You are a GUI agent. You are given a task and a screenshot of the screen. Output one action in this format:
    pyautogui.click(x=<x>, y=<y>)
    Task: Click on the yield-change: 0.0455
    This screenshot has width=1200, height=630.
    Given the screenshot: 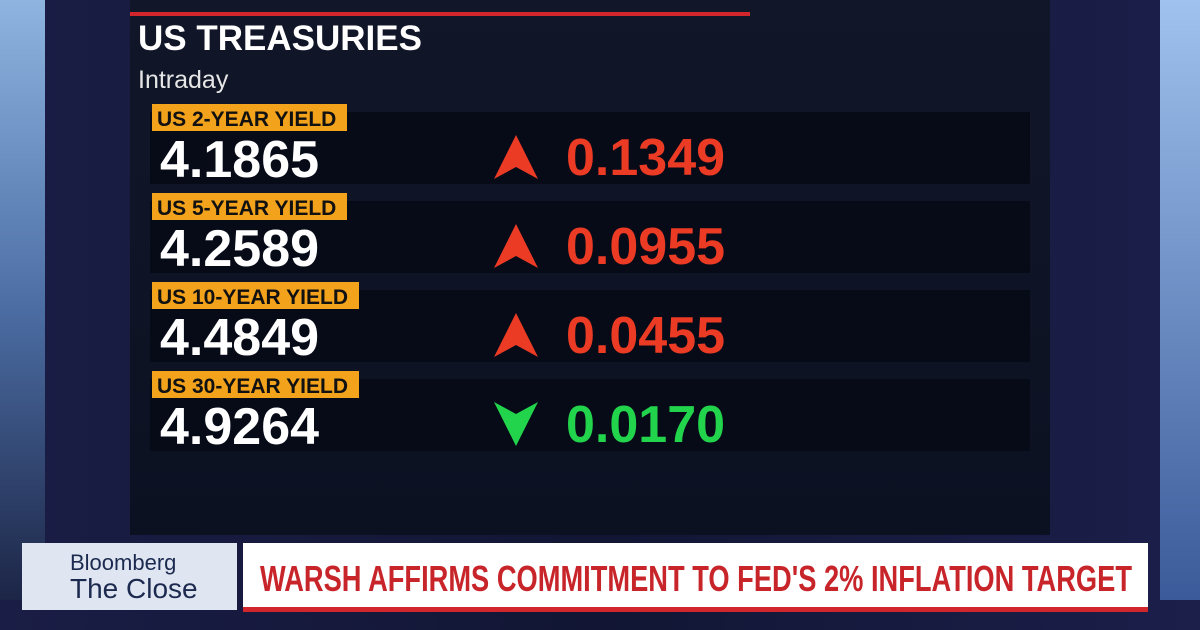 What is the action you would take?
    pyautogui.click(x=645, y=336)
    